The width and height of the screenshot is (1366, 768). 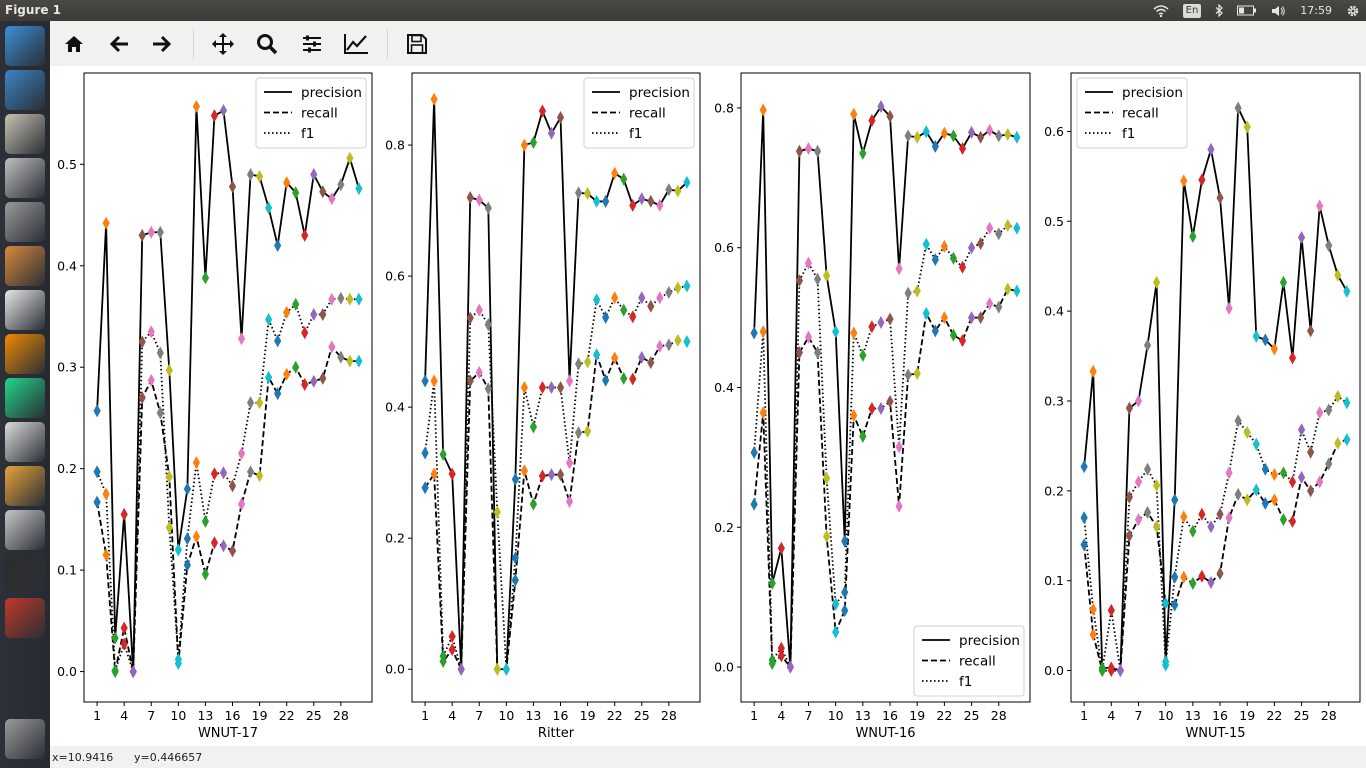 I want to click on book-icon, so click(x=25, y=618).